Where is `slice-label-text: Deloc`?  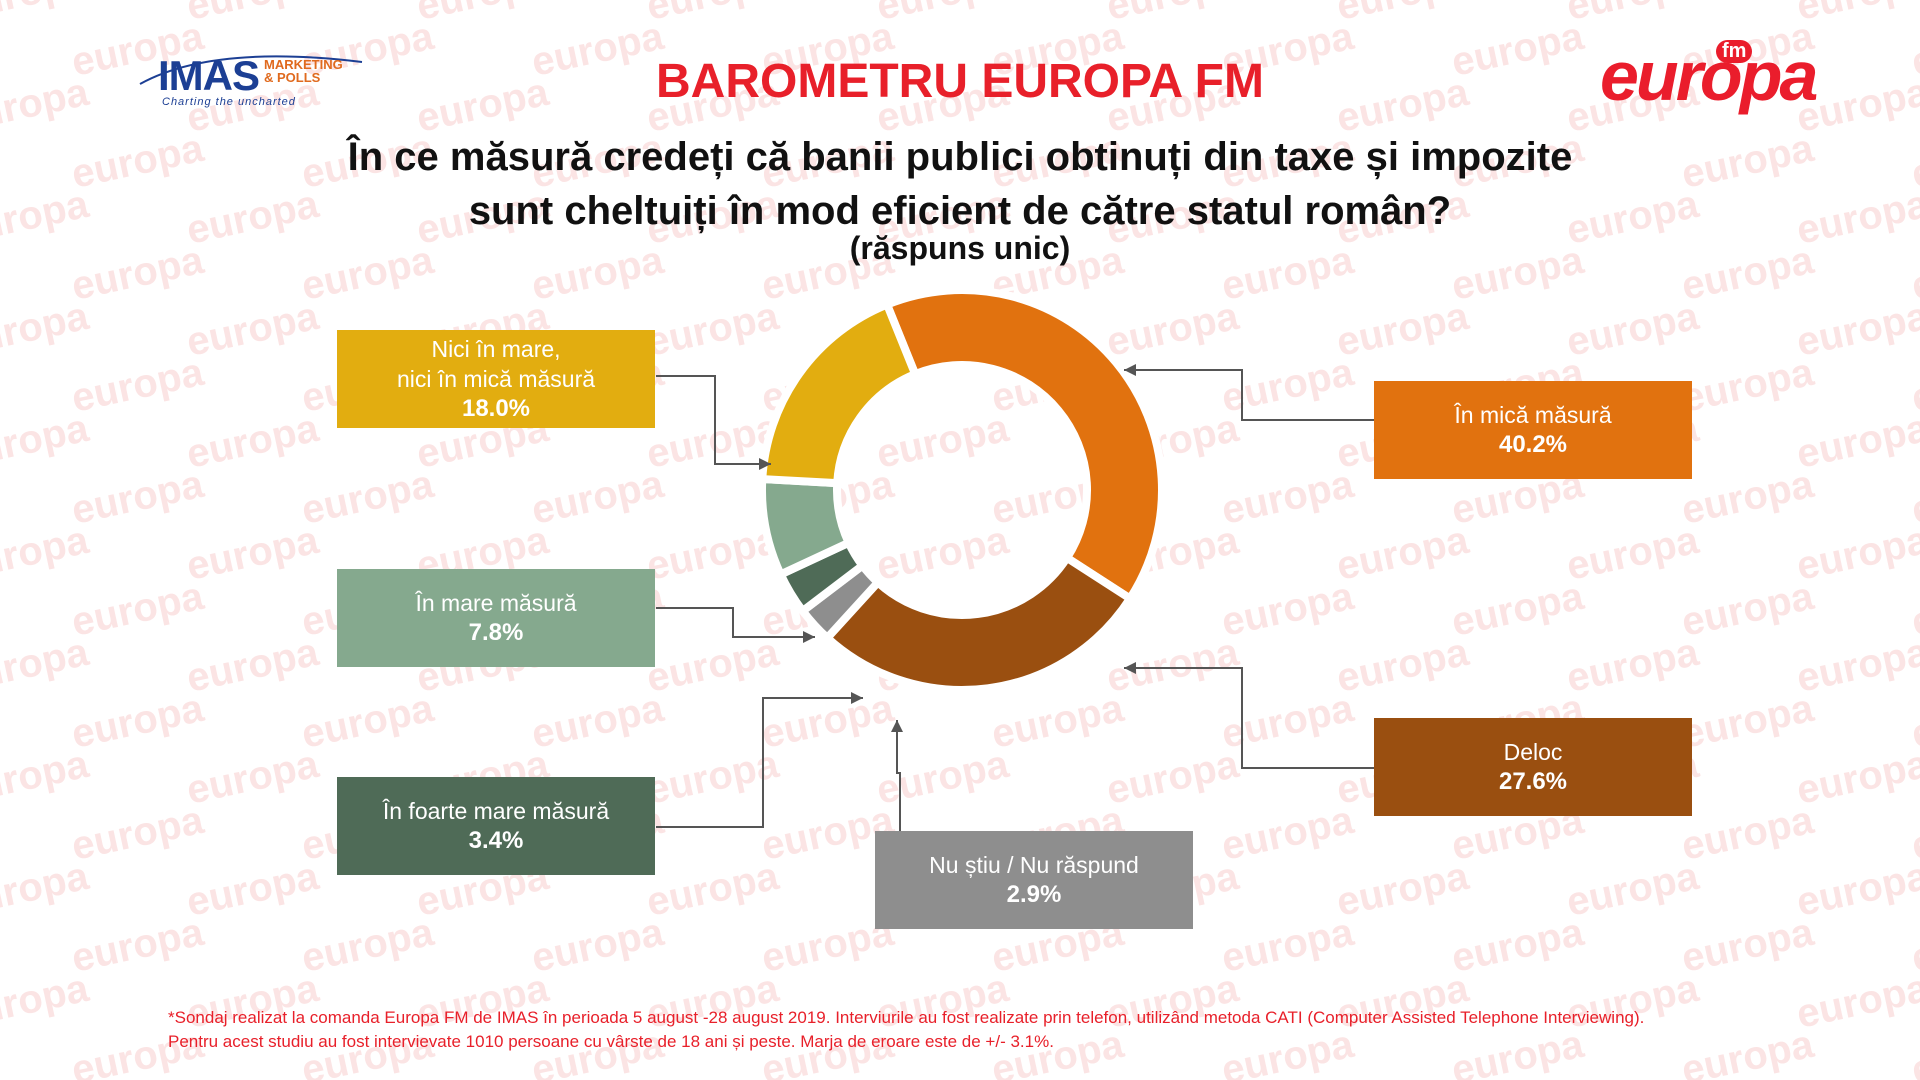 slice-label-text: Deloc is located at coordinates (1533, 752).